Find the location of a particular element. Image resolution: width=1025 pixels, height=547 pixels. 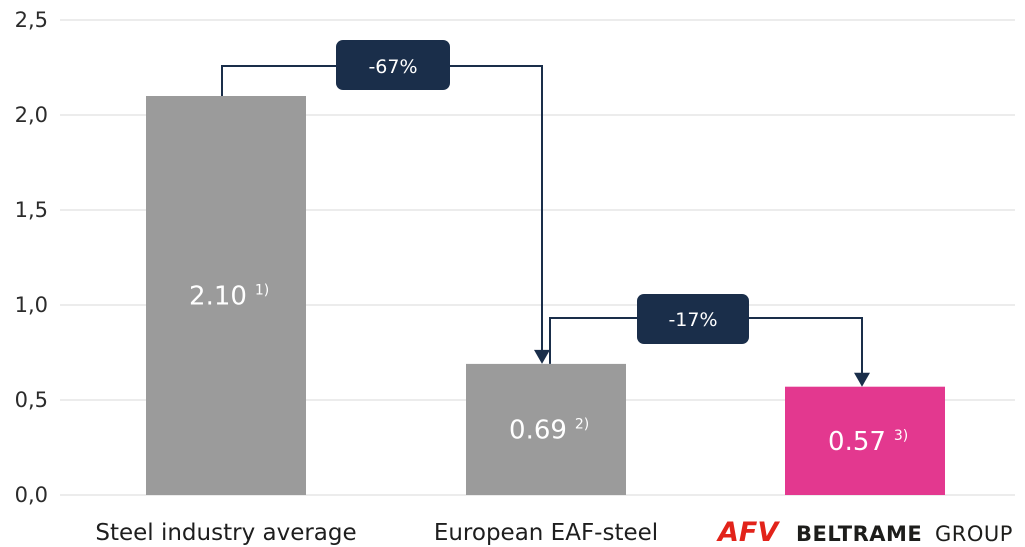

logo-mark: AFV is located at coordinates (748, 532).